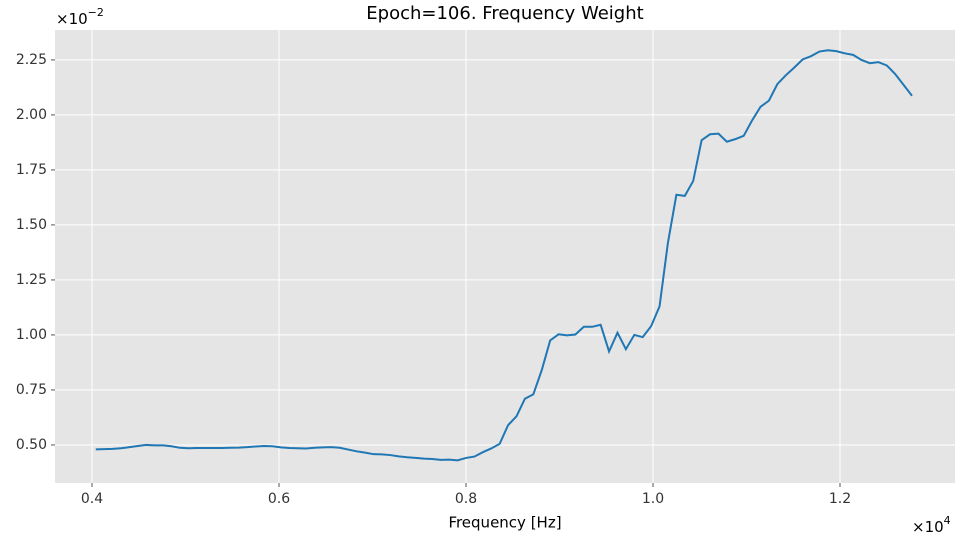  What do you see at coordinates (31, 115) in the screenshot?
I see `y-tick-label: 2.00` at bounding box center [31, 115].